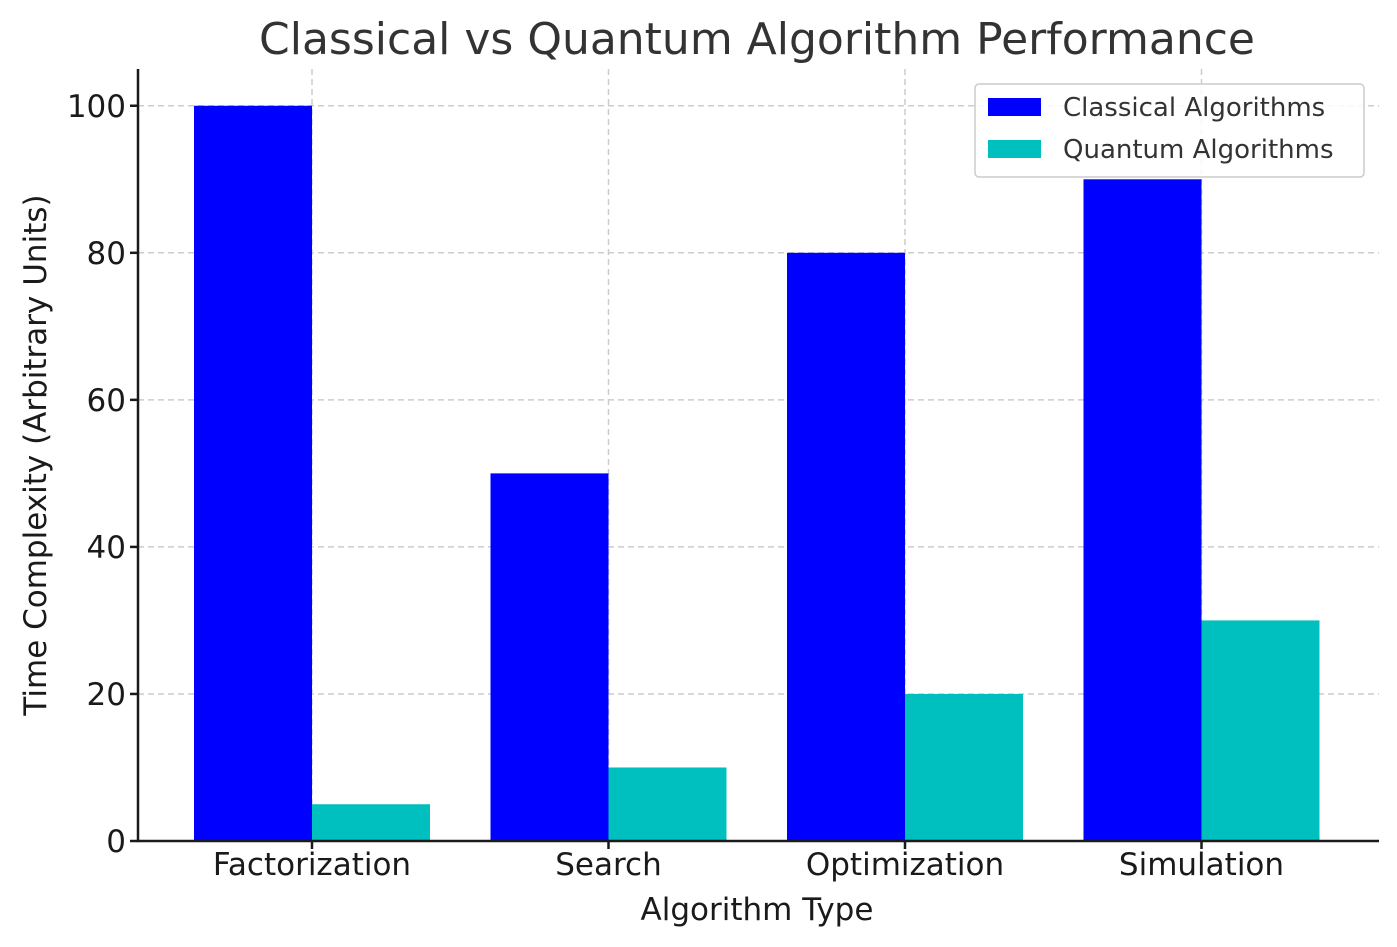 Image resolution: width=1397 pixels, height=947 pixels. I want to click on y-ticks: 0 20 40 60 80 100, so click(102, 474).